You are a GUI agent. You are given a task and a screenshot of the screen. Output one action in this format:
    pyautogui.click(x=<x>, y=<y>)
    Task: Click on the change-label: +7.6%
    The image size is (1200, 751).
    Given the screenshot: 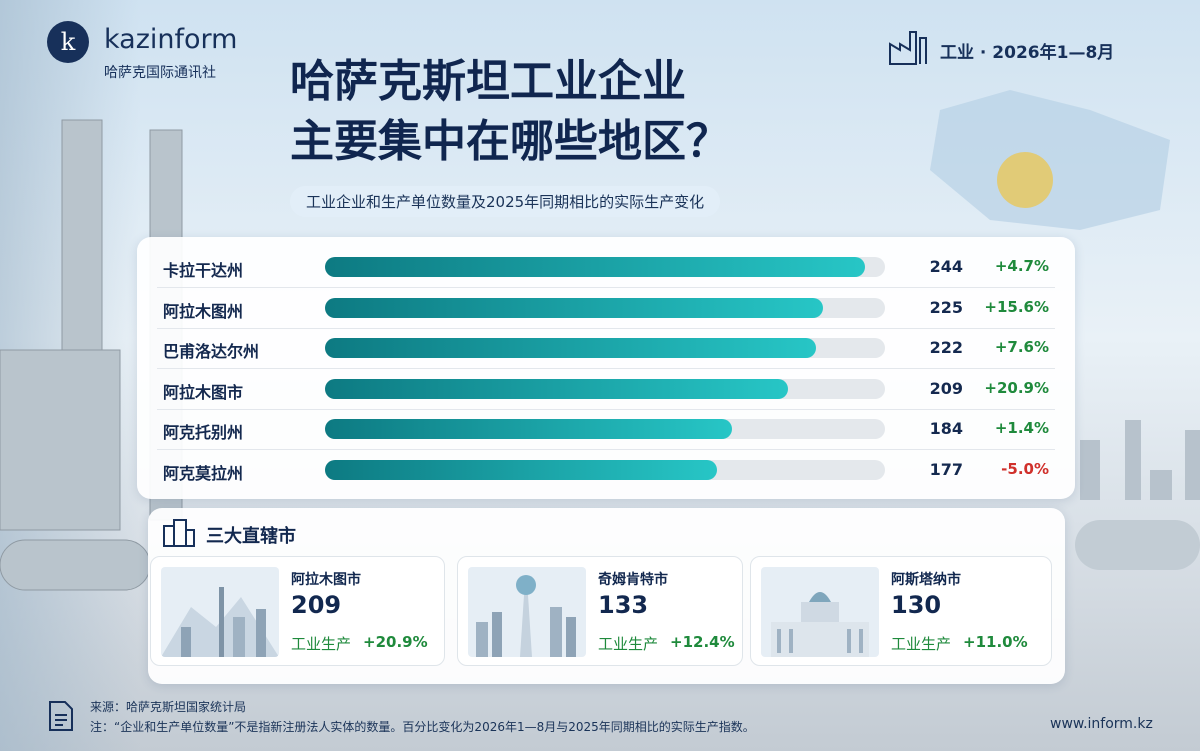 What is the action you would take?
    pyautogui.click(x=1021, y=347)
    